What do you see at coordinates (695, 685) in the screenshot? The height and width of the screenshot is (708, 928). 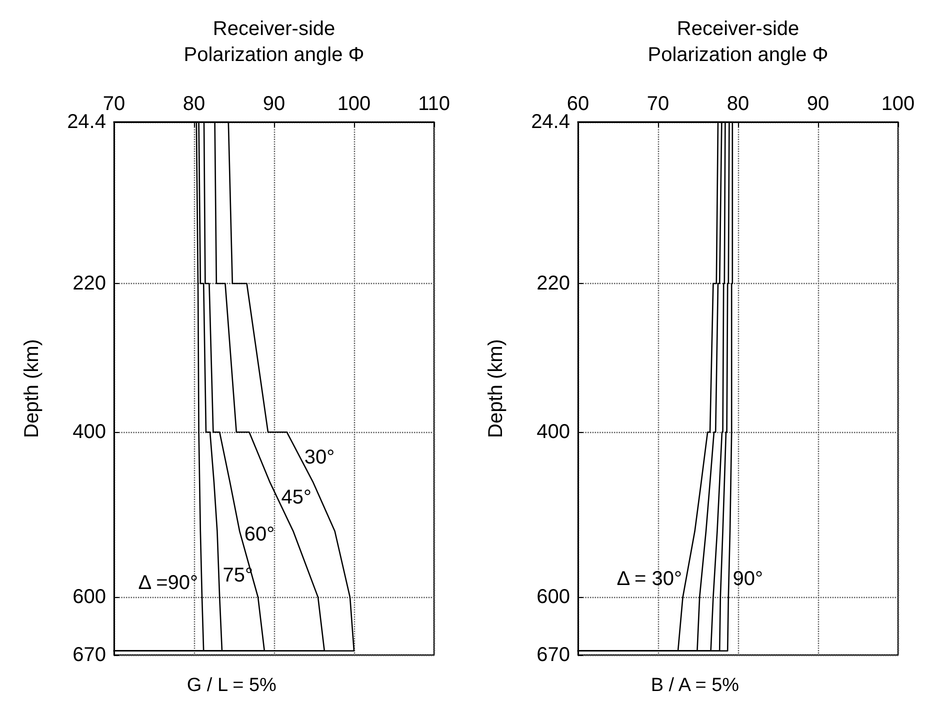 I see `text: B / A = 5%` at bounding box center [695, 685].